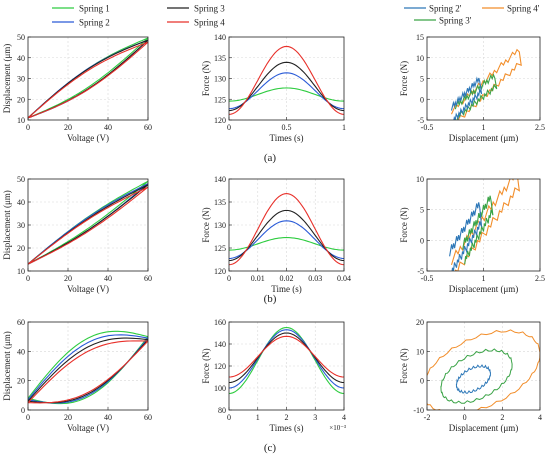 Image resolution: width=550 pixels, height=458 pixels. I want to click on row-label-b: (b), so click(270, 299).